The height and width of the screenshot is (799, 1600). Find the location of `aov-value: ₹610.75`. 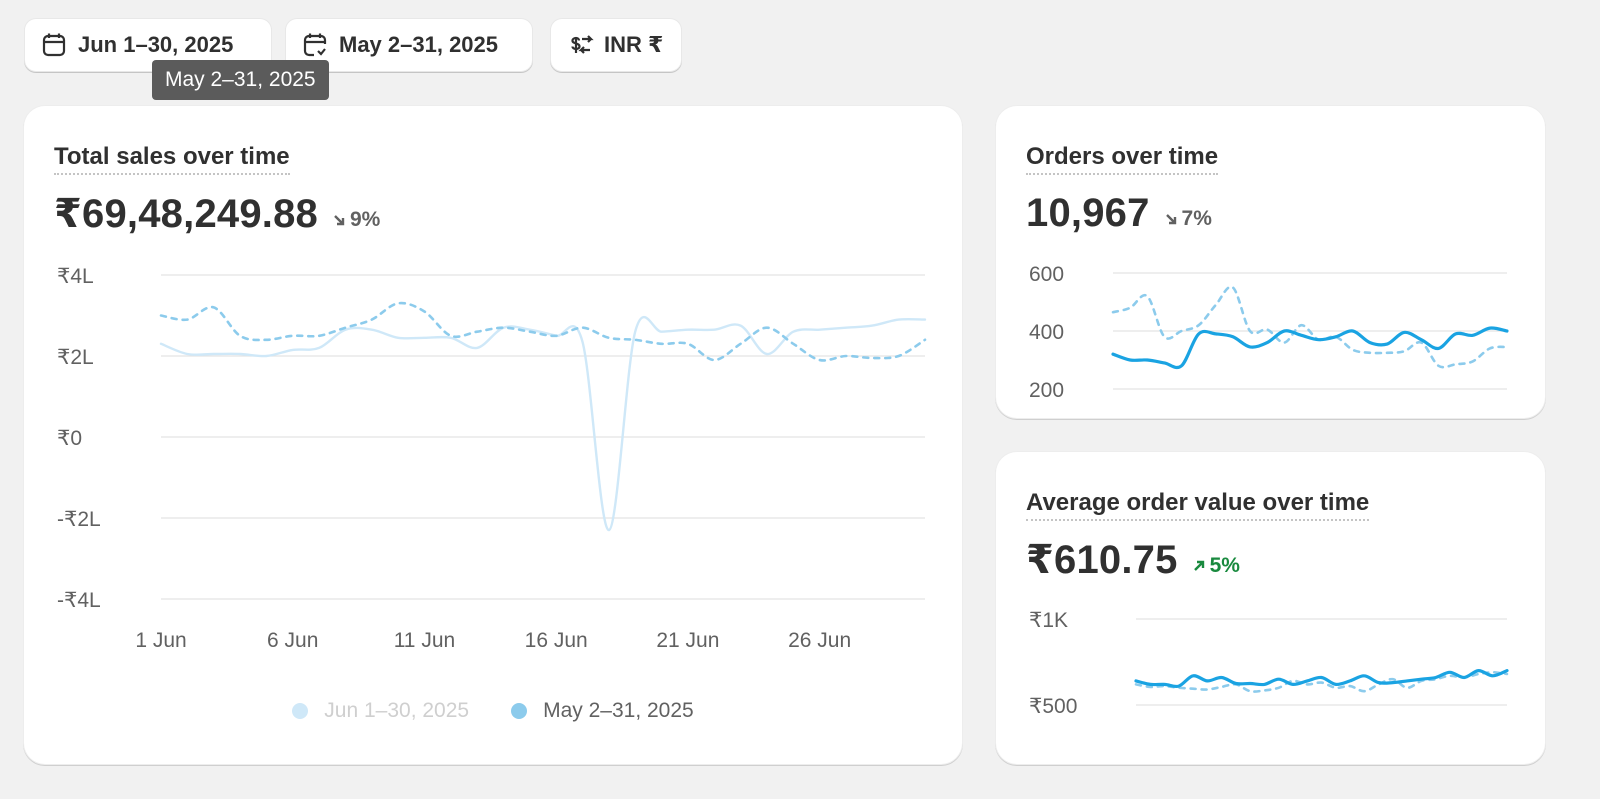

aov-value: ₹610.75 is located at coordinates (1102, 560).